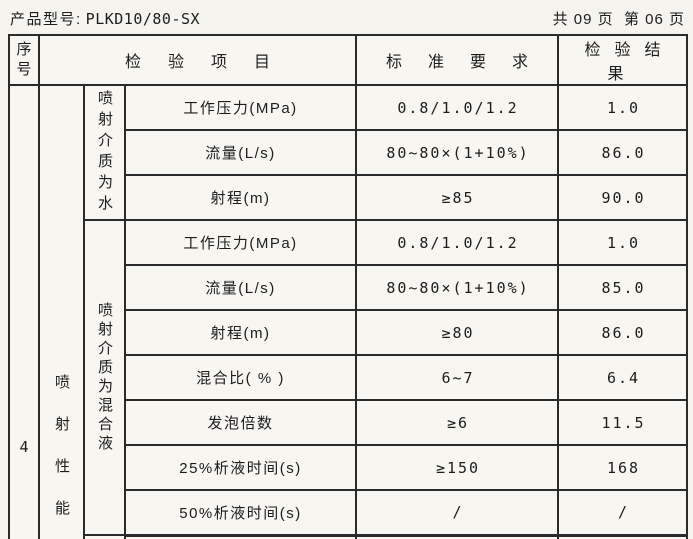 This screenshot has width=693, height=539. I want to click on table-header-row: 序号 检验项目 标准要求 检验结果, so click(348, 60).